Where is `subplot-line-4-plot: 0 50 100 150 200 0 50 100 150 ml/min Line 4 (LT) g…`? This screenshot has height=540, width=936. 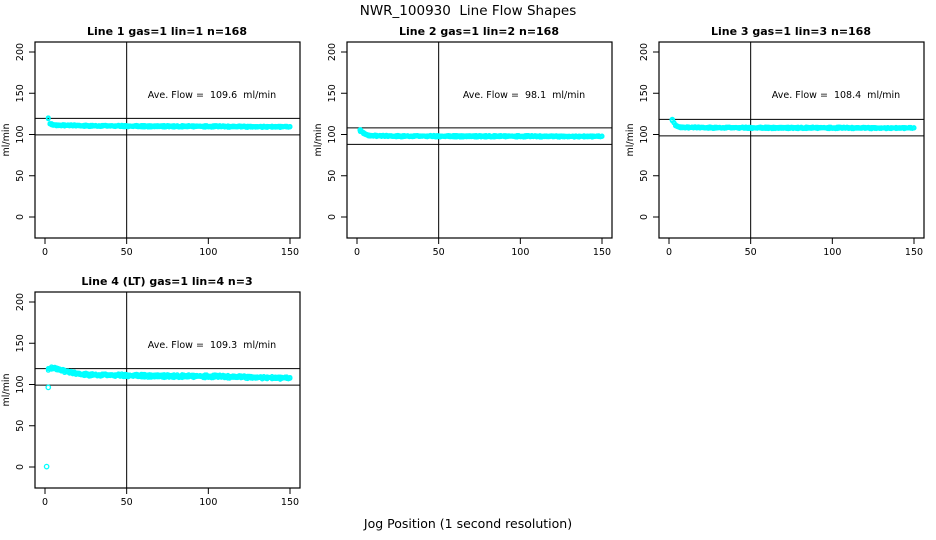
subplot-line-4-plot: 0 50 100 150 200 0 50 100 150 ml/min Line 4 (LT) g… is located at coordinates (151, 391).